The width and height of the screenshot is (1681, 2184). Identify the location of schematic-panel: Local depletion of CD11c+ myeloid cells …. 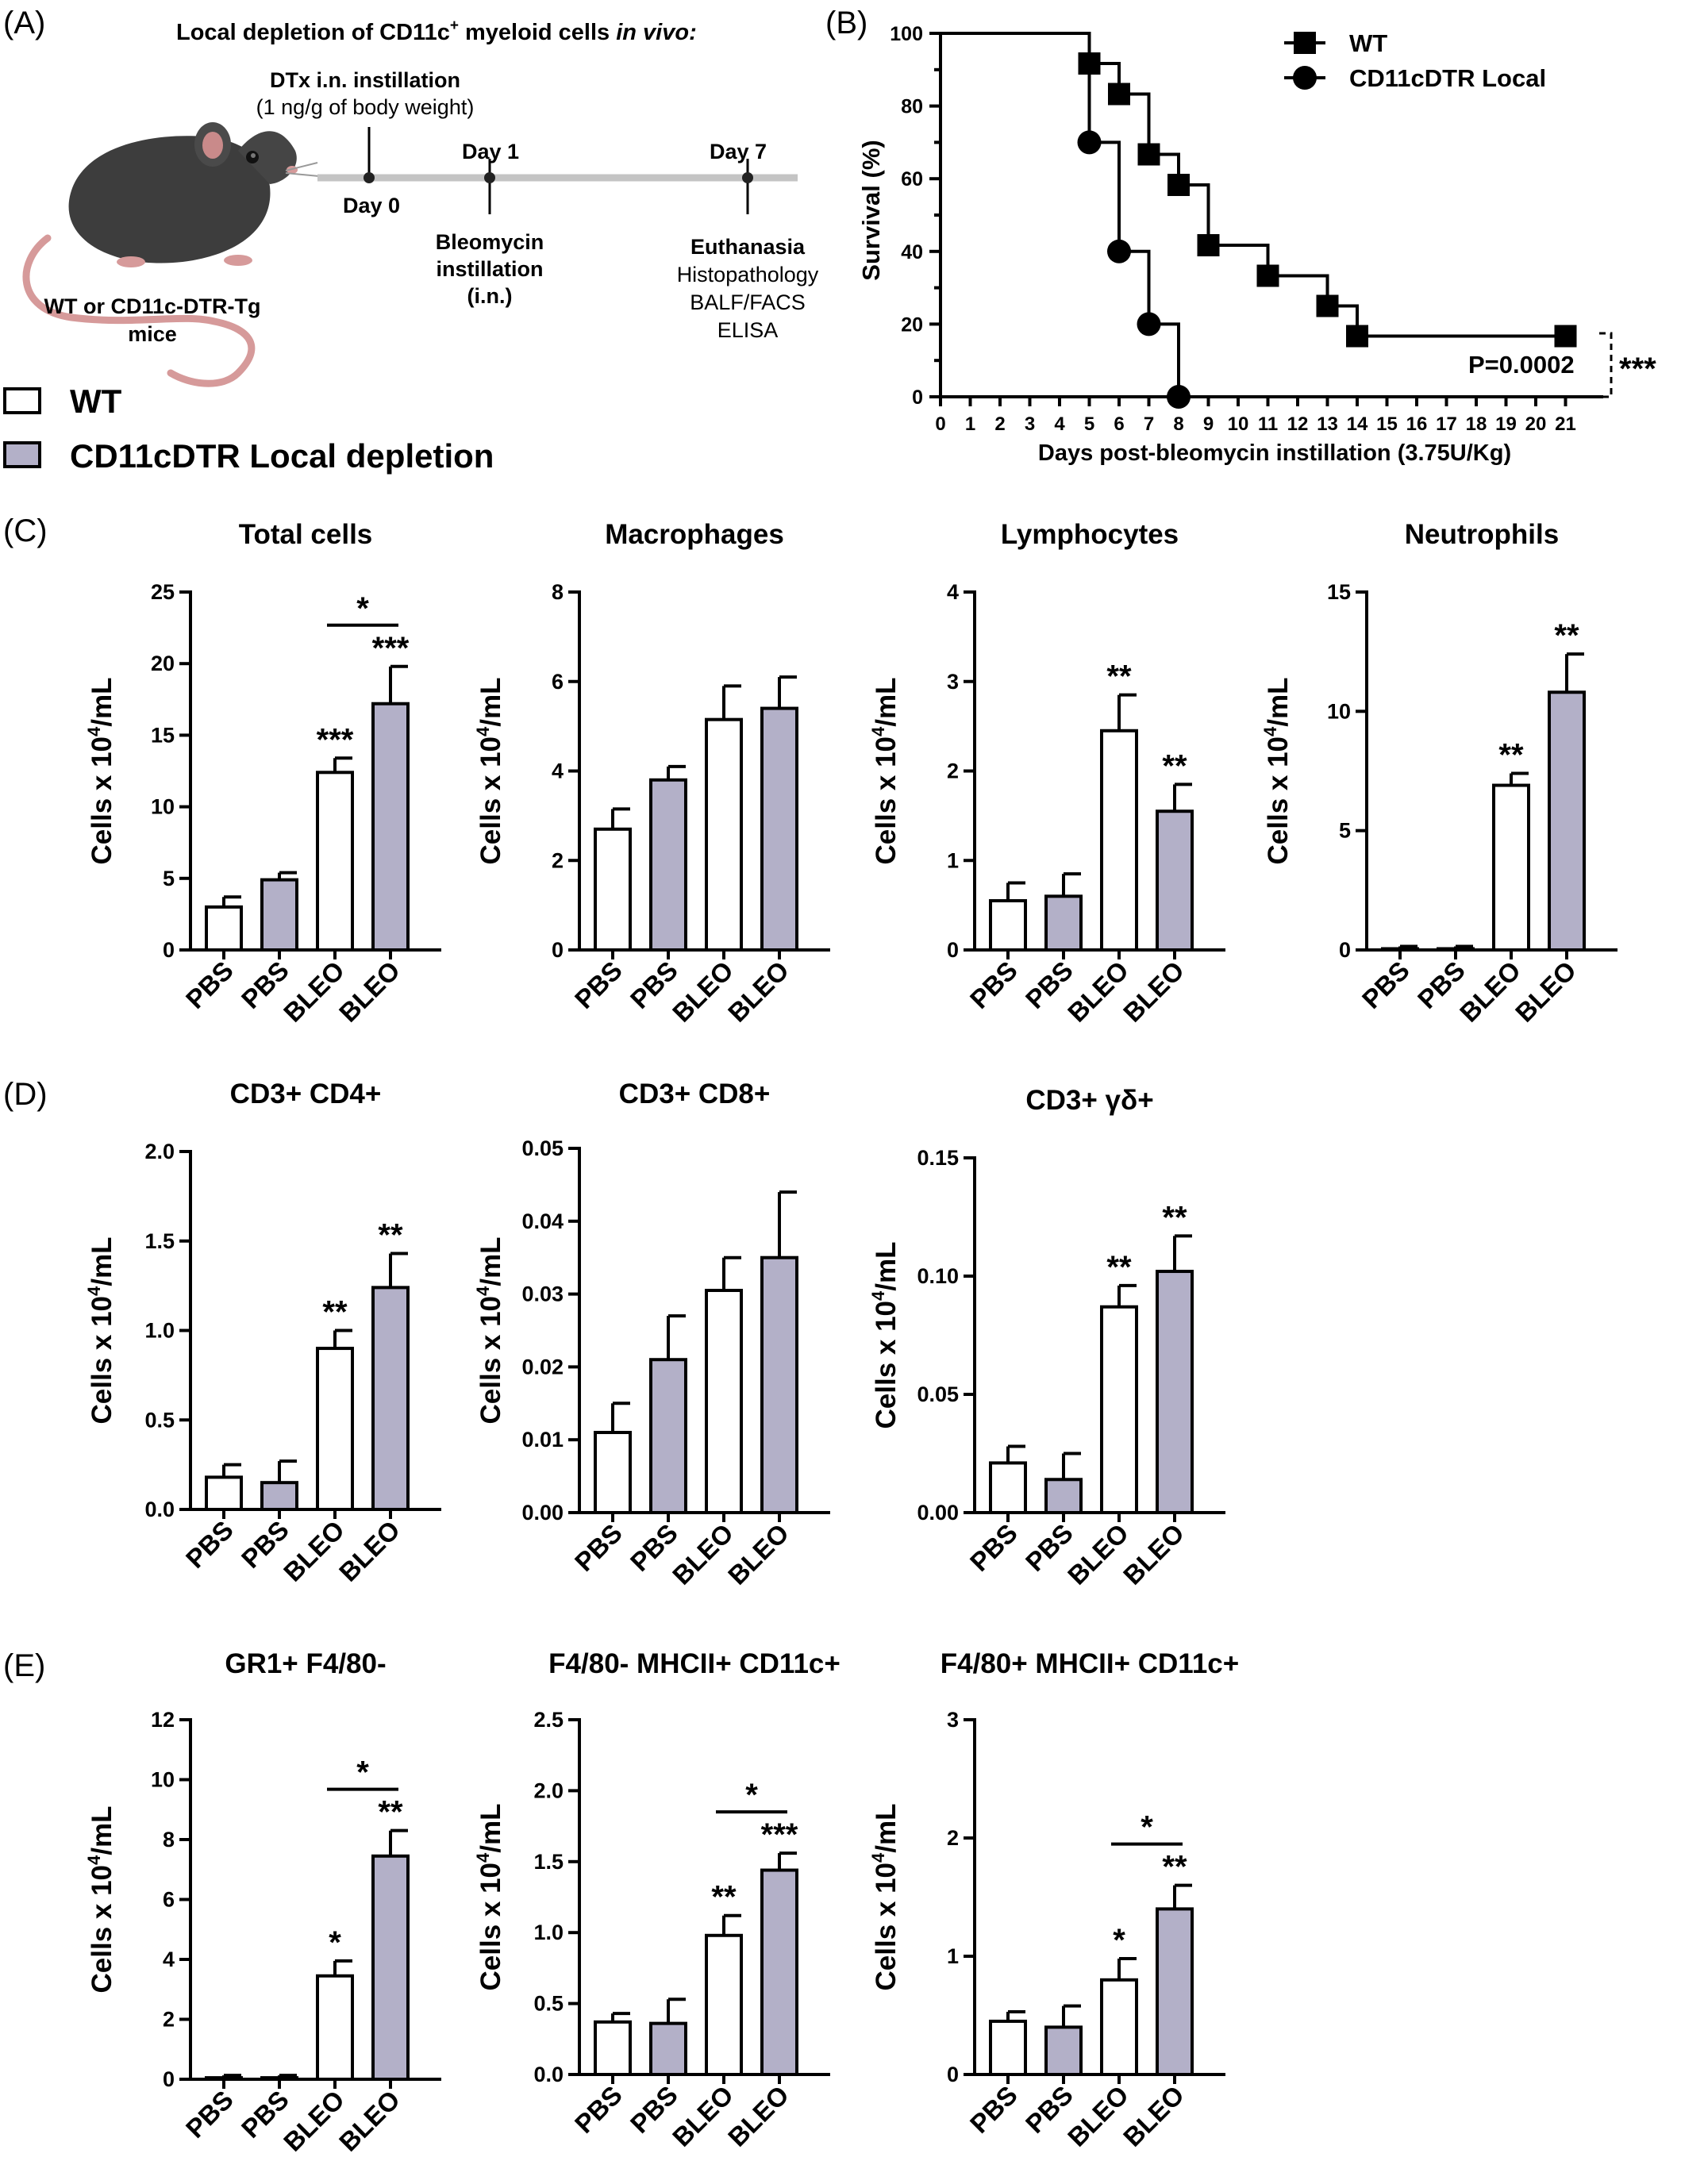
(420, 202).